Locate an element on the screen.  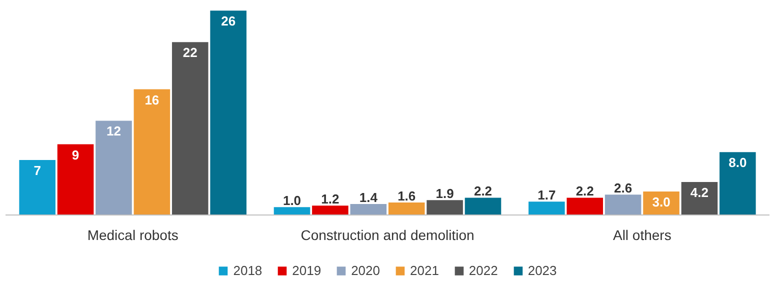
data-label: 12 is located at coordinates (113, 131).